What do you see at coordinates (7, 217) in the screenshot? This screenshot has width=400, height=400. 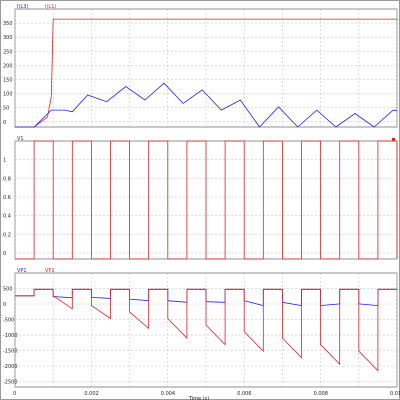 I see `panel-2-y-tick-label: 0.4` at bounding box center [7, 217].